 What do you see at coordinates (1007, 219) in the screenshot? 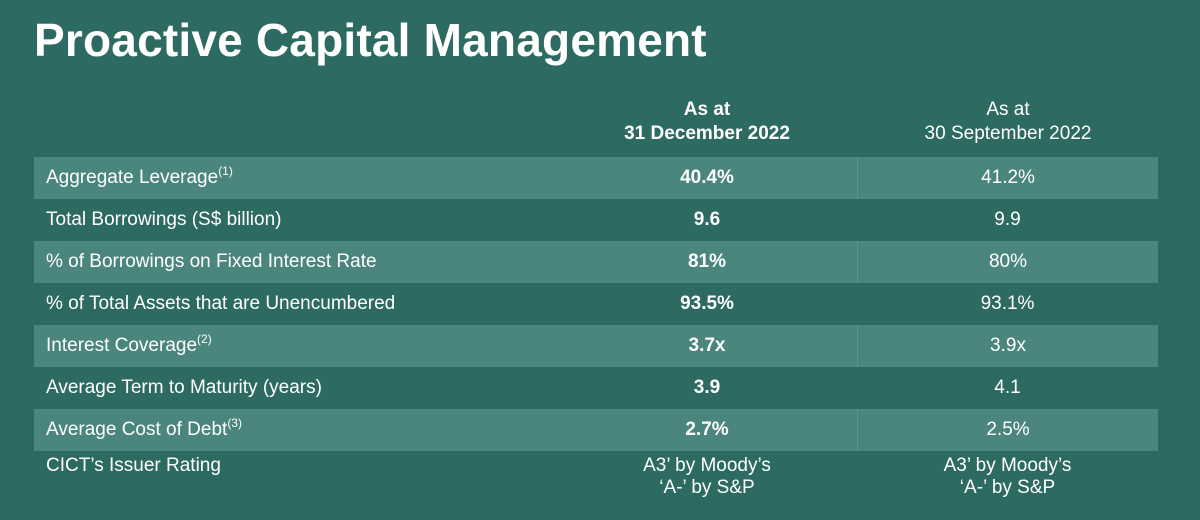
I see `previous-value: 9.9` at bounding box center [1007, 219].